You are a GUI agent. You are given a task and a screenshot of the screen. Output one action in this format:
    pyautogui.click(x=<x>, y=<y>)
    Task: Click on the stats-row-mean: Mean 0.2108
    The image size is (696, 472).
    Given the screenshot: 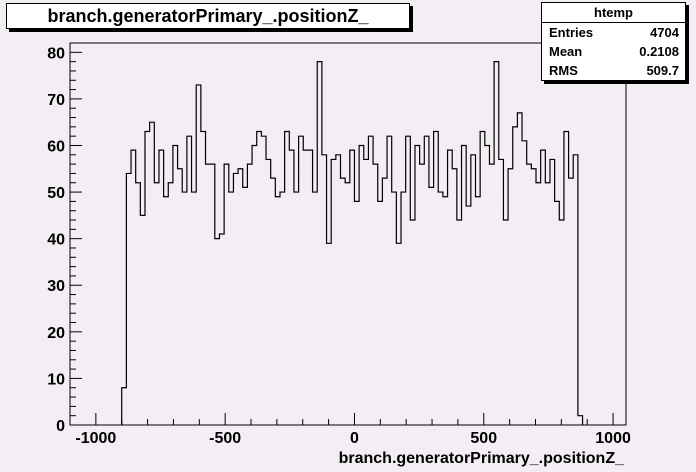 What is the action you would take?
    pyautogui.click(x=613, y=51)
    